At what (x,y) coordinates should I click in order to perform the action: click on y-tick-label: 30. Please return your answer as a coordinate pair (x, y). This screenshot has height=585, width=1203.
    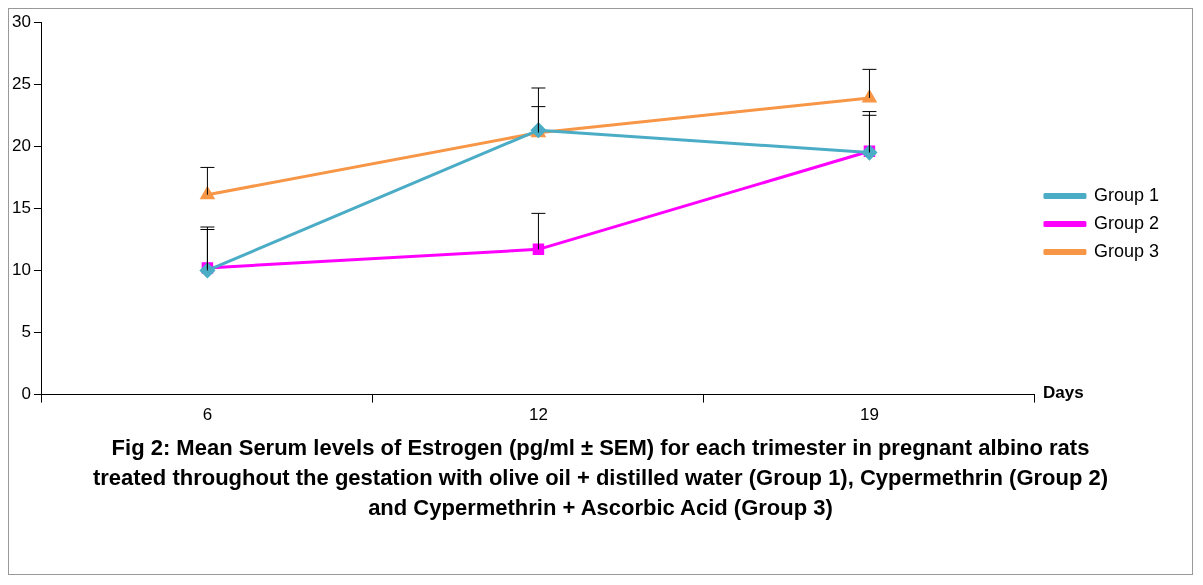
    Looking at the image, I should click on (21, 21).